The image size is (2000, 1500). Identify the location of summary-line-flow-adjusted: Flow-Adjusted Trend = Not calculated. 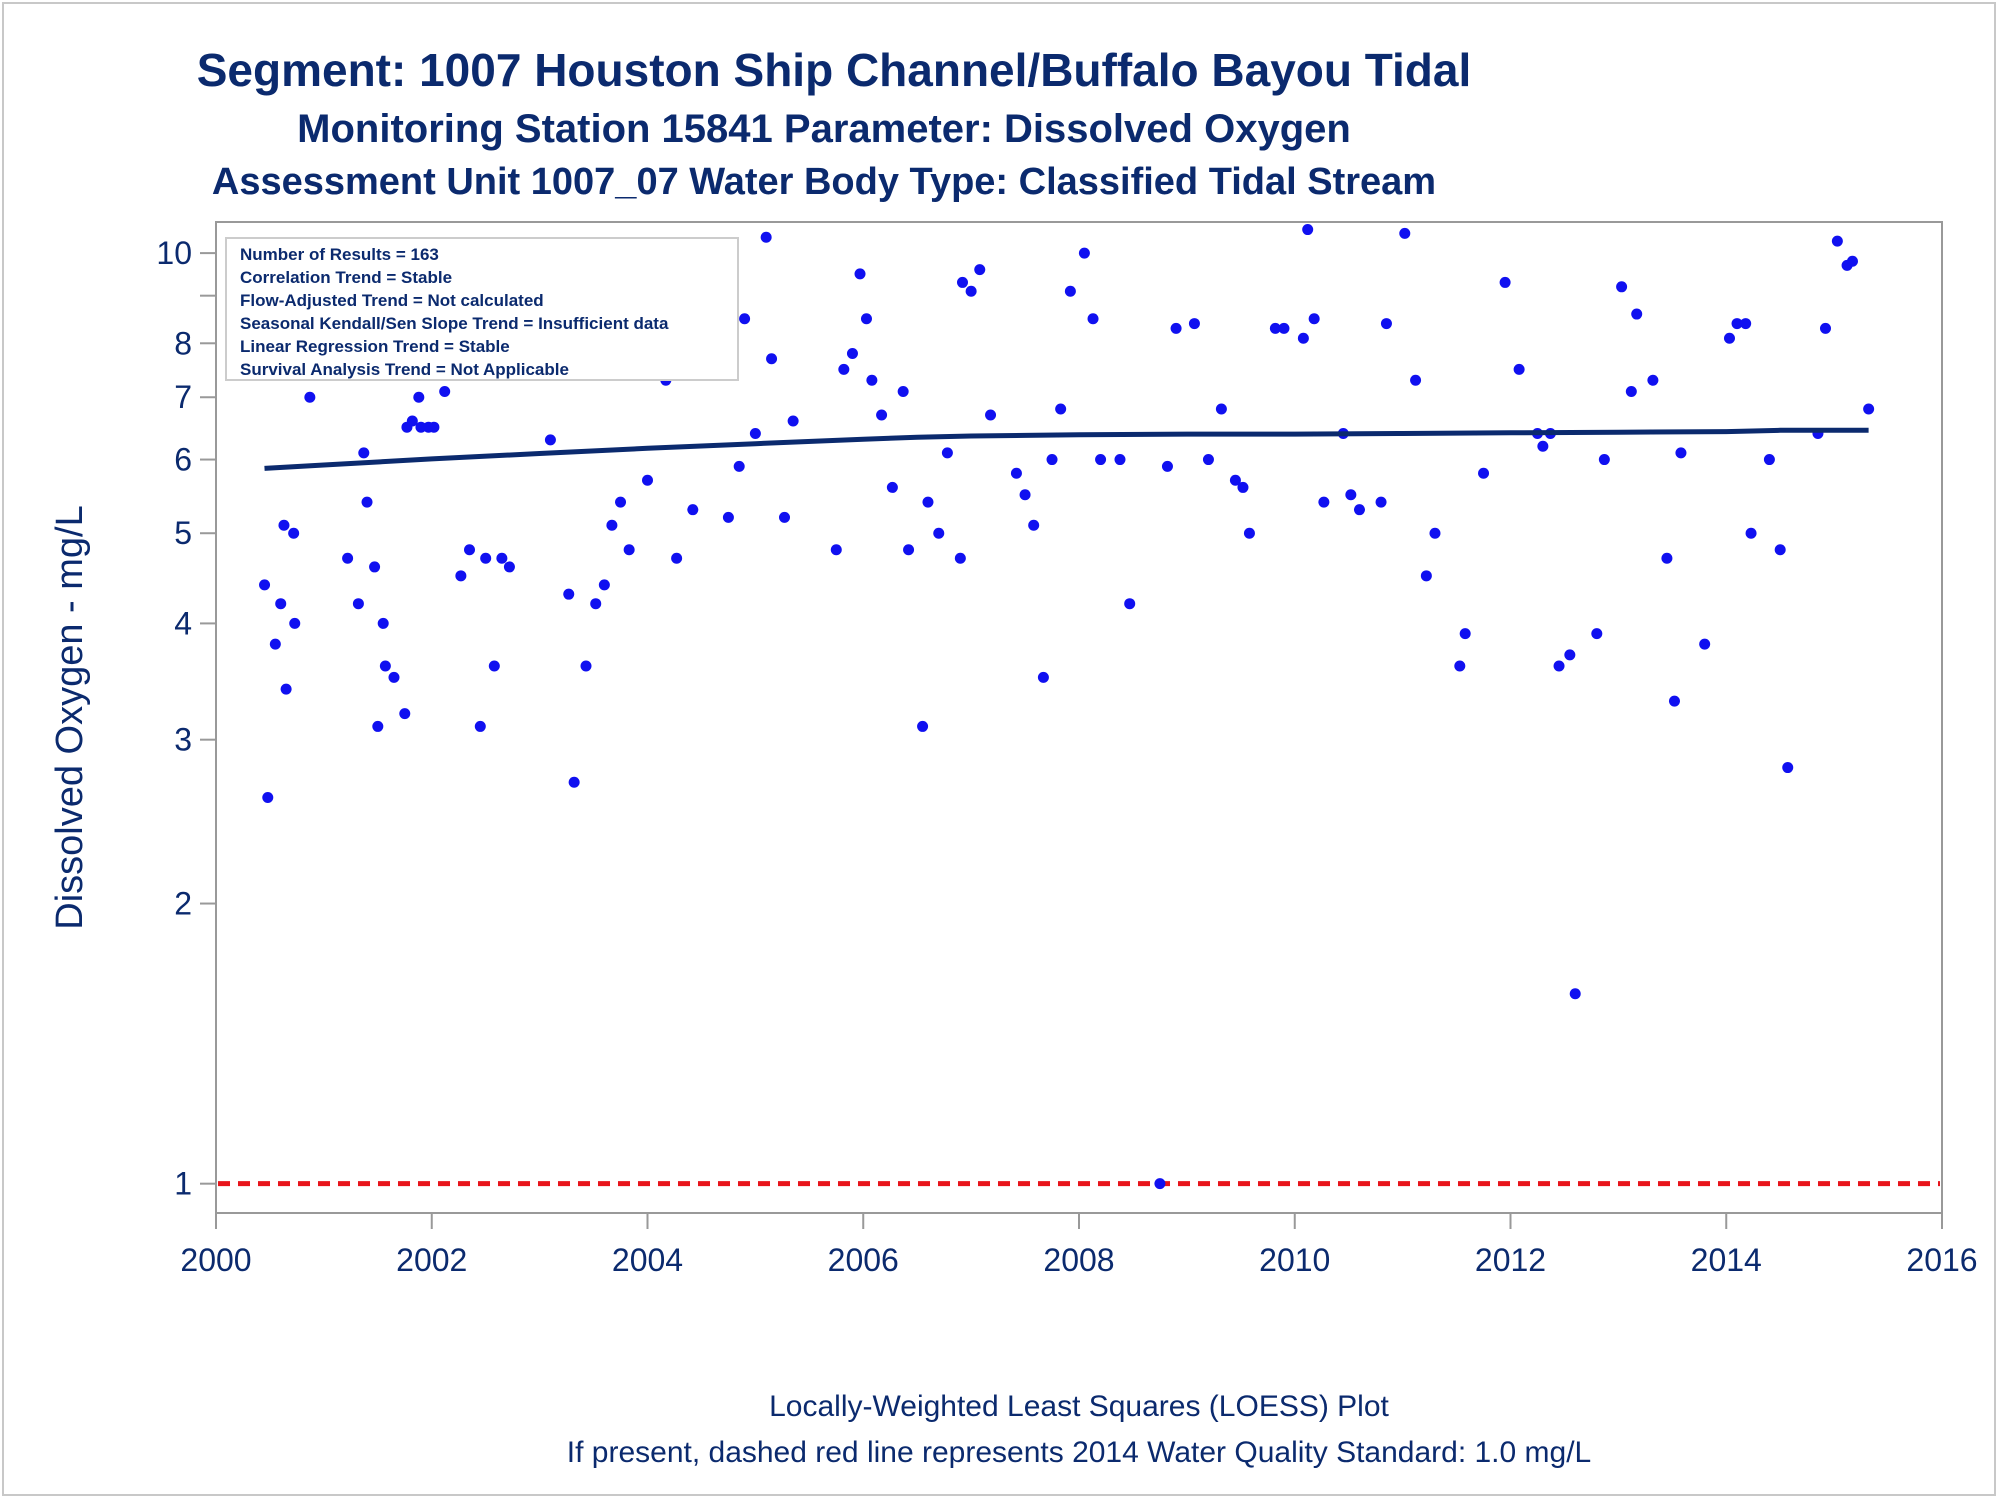
(392, 300).